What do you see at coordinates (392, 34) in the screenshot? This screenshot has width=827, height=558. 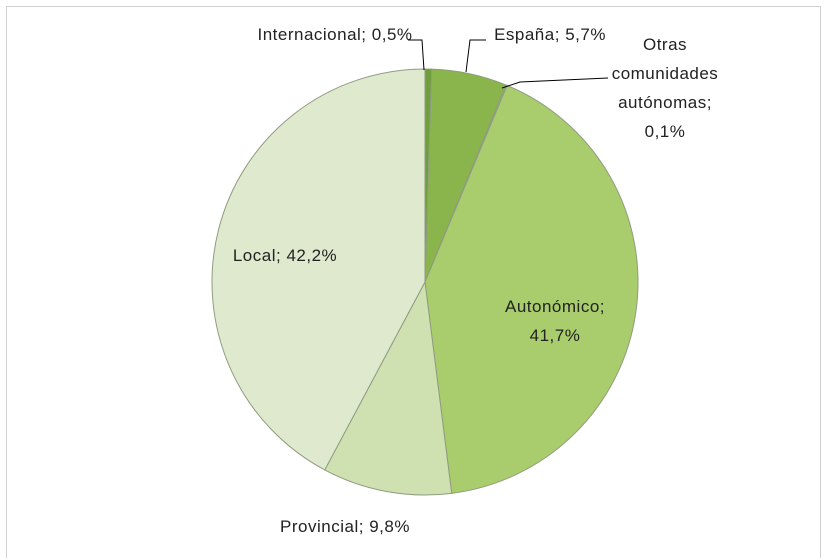 I see `value-label: 0,5%` at bounding box center [392, 34].